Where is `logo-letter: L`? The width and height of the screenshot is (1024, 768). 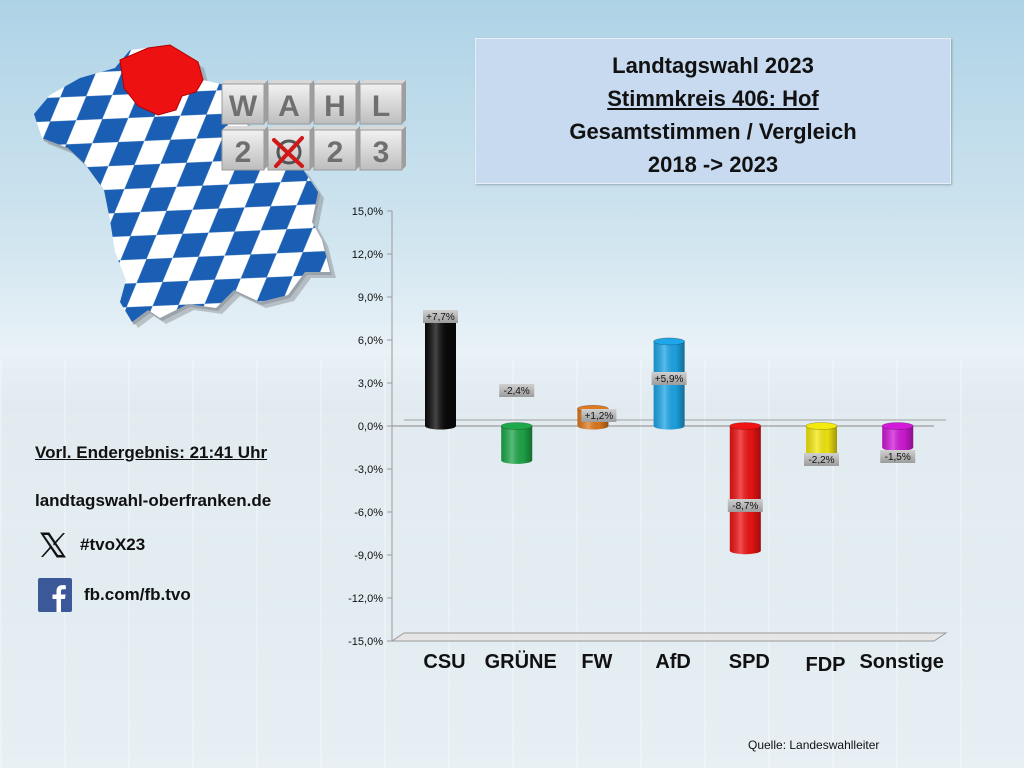
logo-letter: L is located at coordinates (381, 106).